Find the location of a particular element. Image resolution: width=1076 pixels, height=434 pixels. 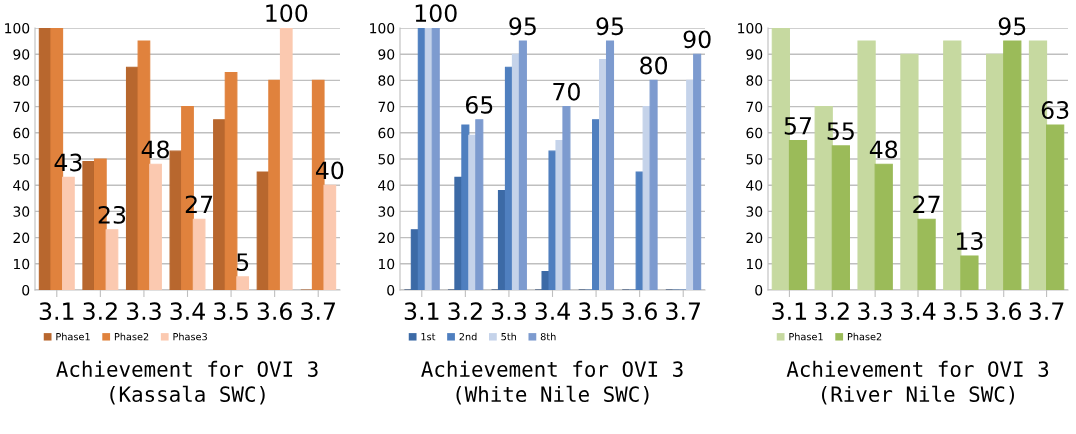

data-label: 27 is located at coordinates (926, 204).